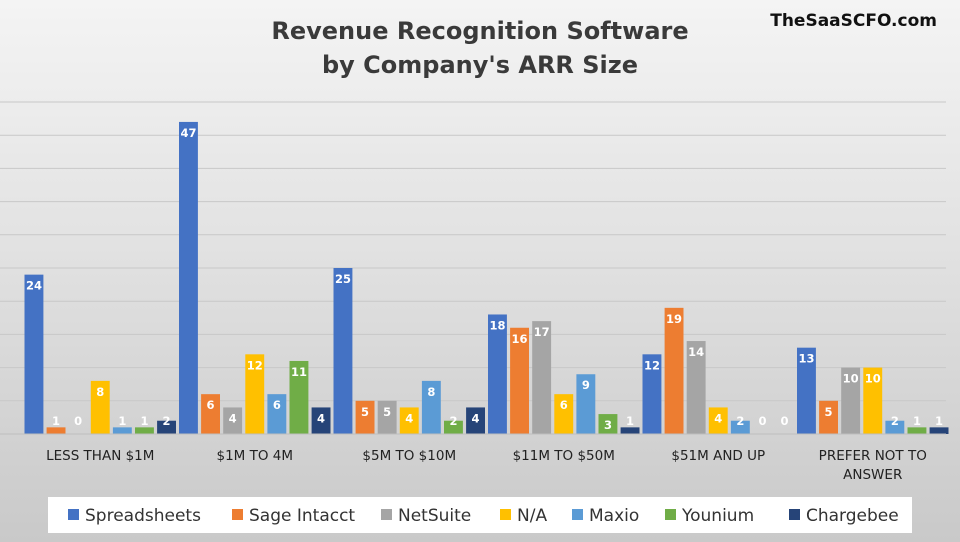  What do you see at coordinates (532, 516) in the screenshot?
I see `legend-label: N/A` at bounding box center [532, 516].